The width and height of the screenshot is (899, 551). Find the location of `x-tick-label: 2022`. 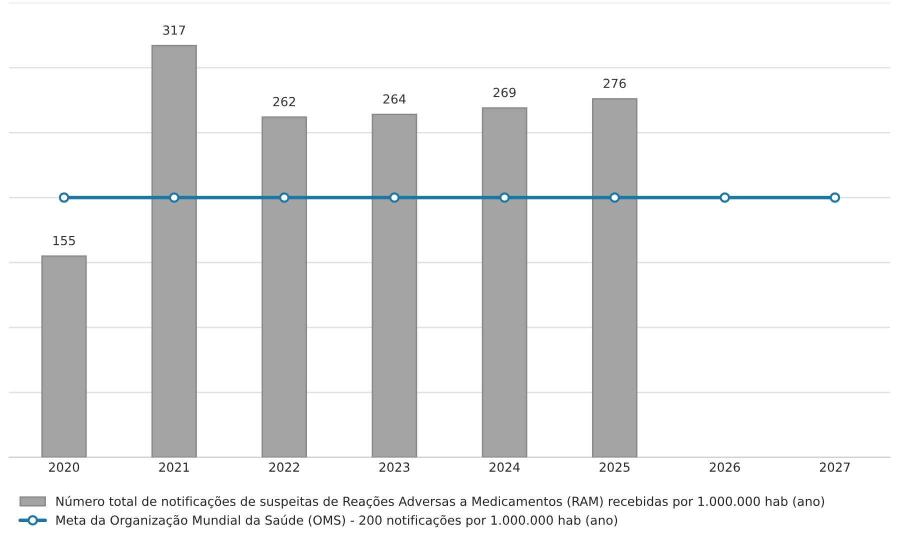

x-tick-label: 2022 is located at coordinates (284, 467).